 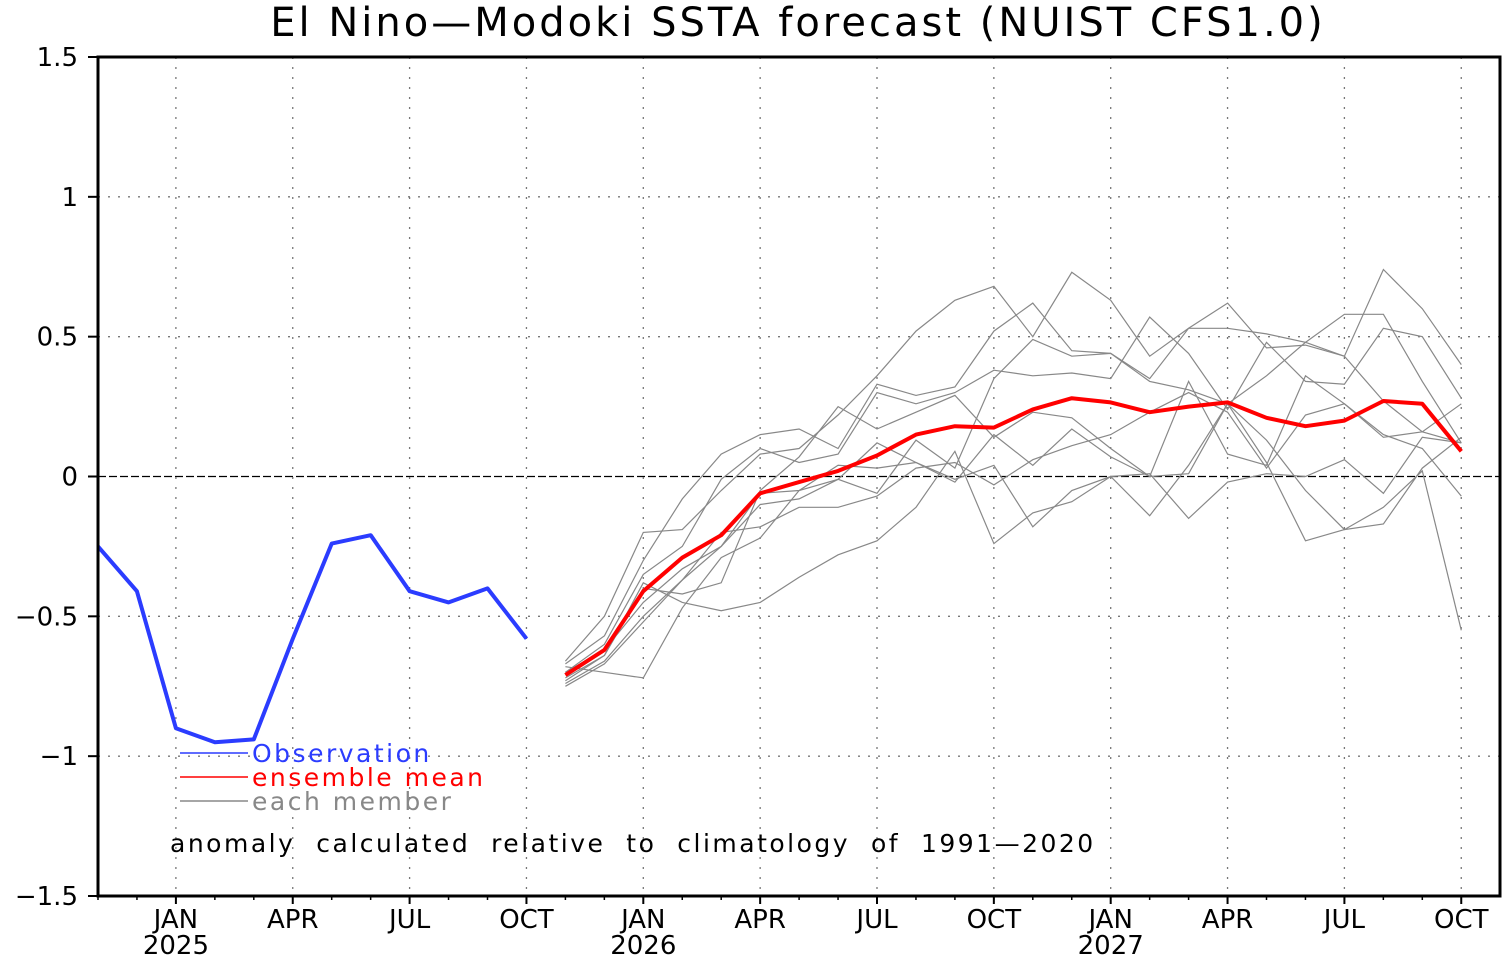 I want to click on y-tick-label: 1, so click(x=69, y=198).